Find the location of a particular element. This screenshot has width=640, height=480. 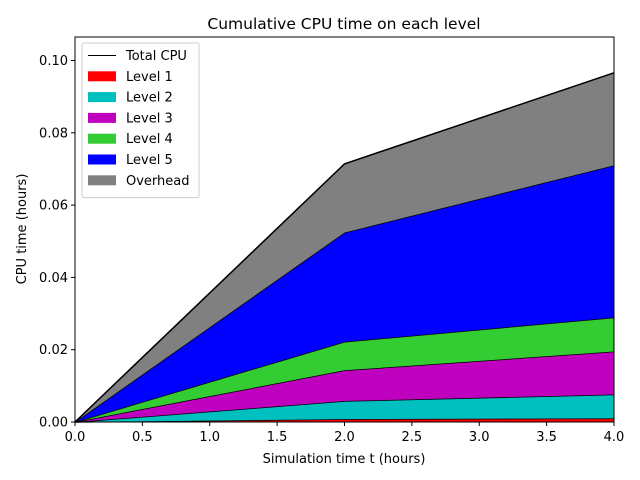

y-axis-label: CPU time (hours) is located at coordinates (22, 229).